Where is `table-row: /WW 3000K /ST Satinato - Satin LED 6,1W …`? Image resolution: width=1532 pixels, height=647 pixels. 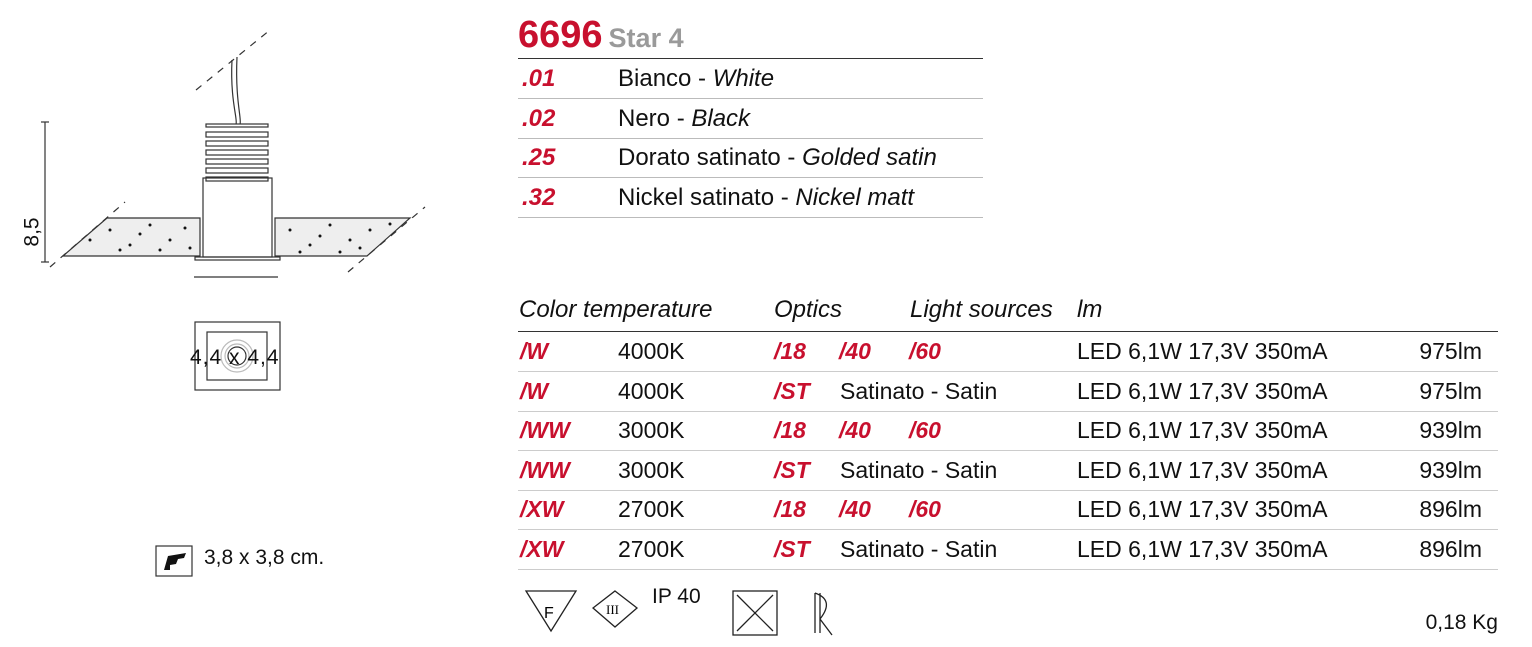
table-row: /WW 3000K /ST Satinato - Satin LED 6,1W … is located at coordinates (1008, 471).